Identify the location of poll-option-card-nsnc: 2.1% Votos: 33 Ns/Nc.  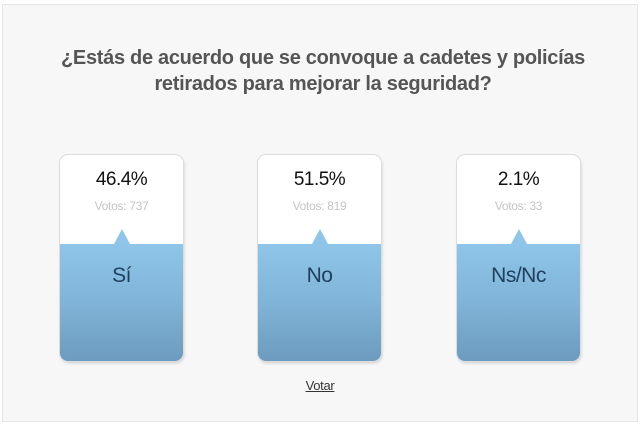
(518, 258).